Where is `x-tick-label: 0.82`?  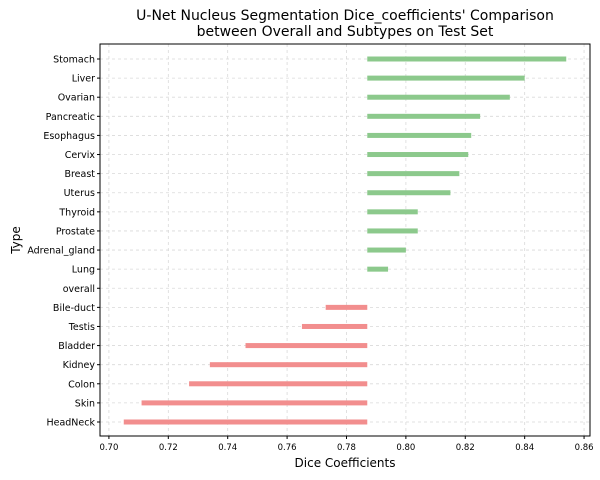 x-tick-label: 0.82 is located at coordinates (465, 448).